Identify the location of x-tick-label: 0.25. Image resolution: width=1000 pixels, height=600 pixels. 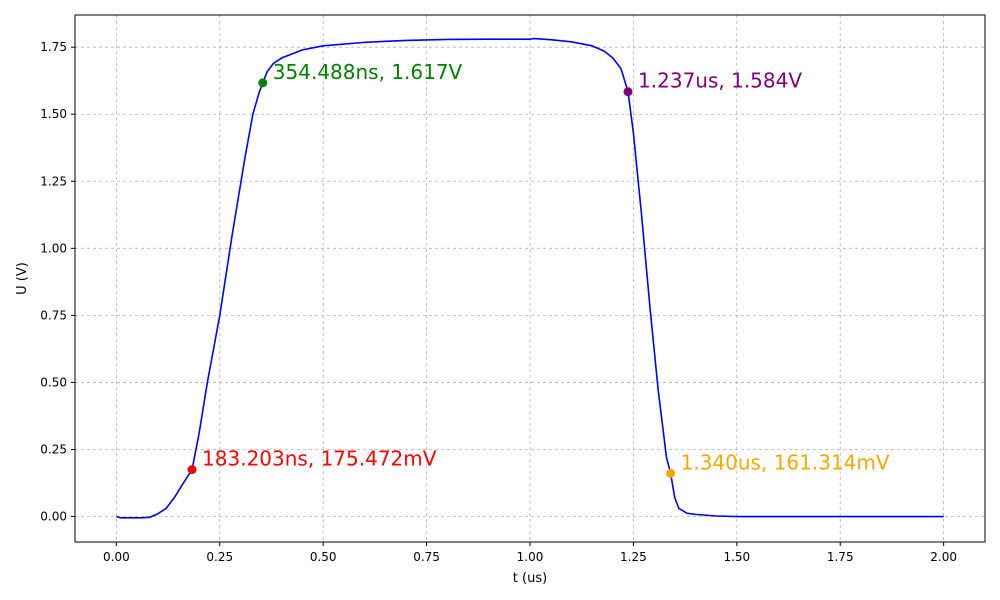
(219, 557).